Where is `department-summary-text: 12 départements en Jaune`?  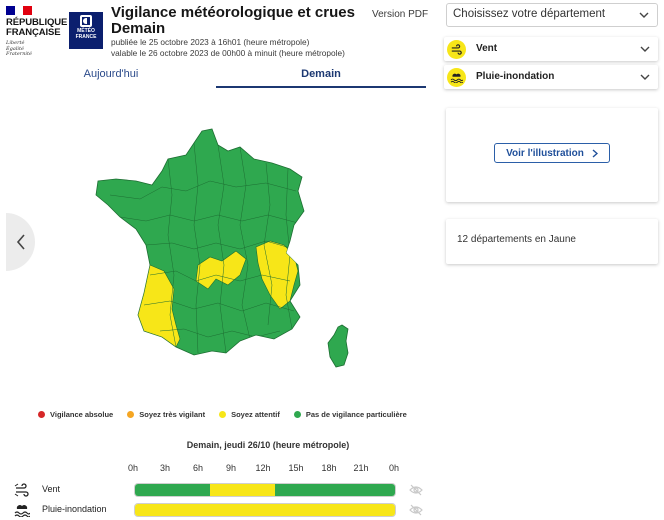 department-summary-text: 12 départements en Jaune is located at coordinates (516, 239).